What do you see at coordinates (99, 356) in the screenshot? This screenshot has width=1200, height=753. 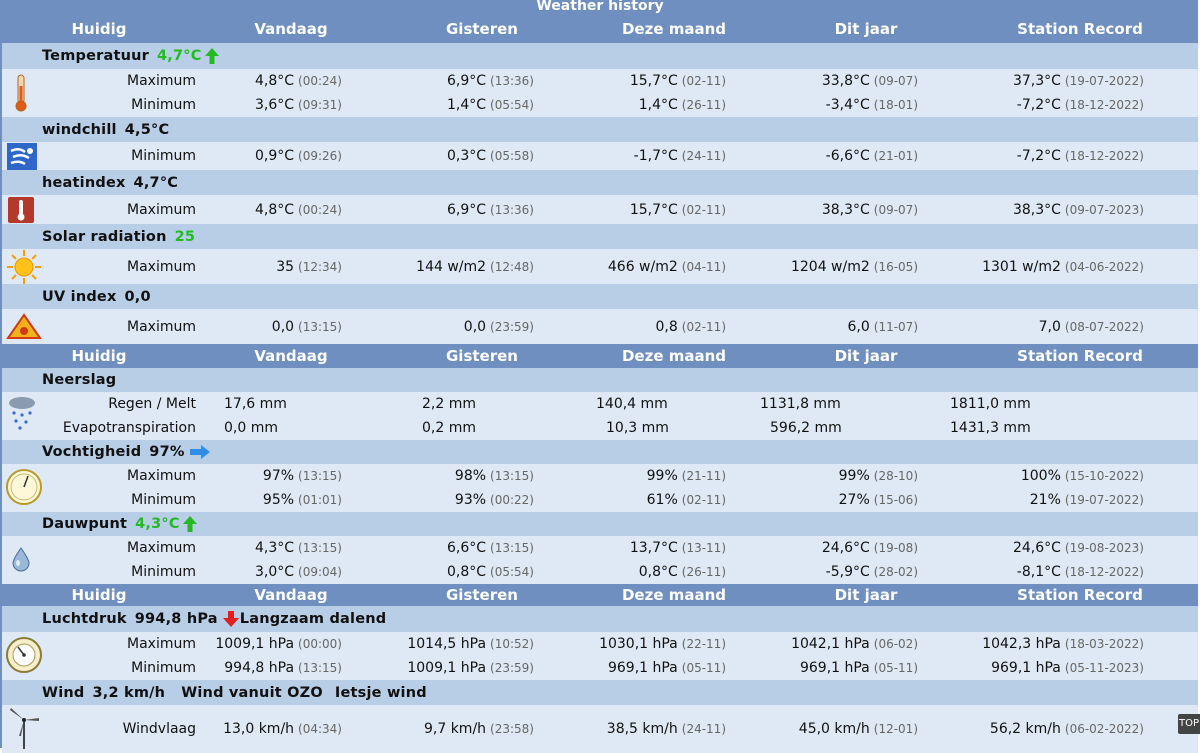 I see `col-huidig: Huidig` at bounding box center [99, 356].